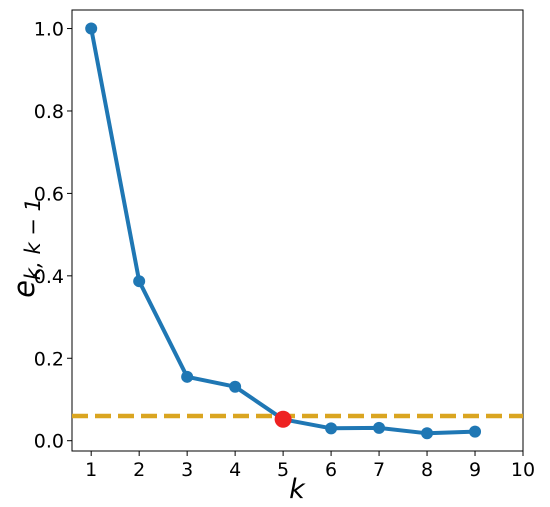 The width and height of the screenshot is (550, 507). I want to click on x-tick-label: 6, so click(331, 470).